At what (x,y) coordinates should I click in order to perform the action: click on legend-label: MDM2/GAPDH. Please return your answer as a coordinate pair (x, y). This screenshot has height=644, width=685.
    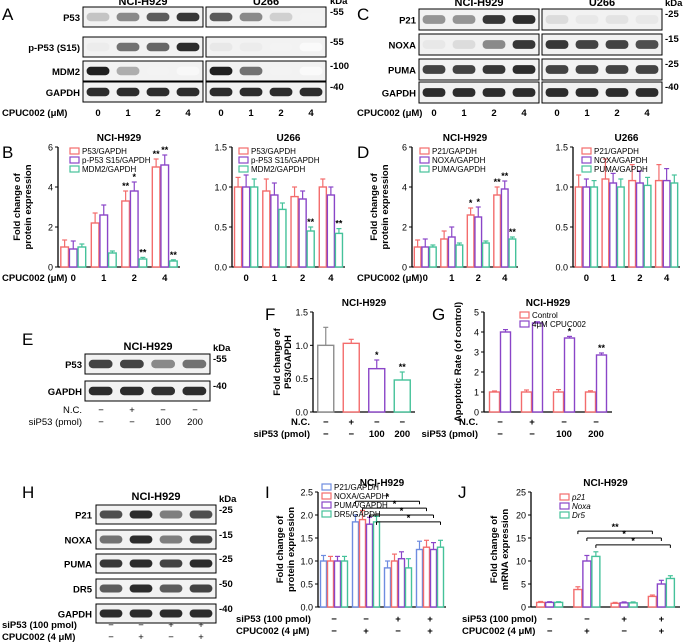
    Looking at the image, I should click on (278, 169).